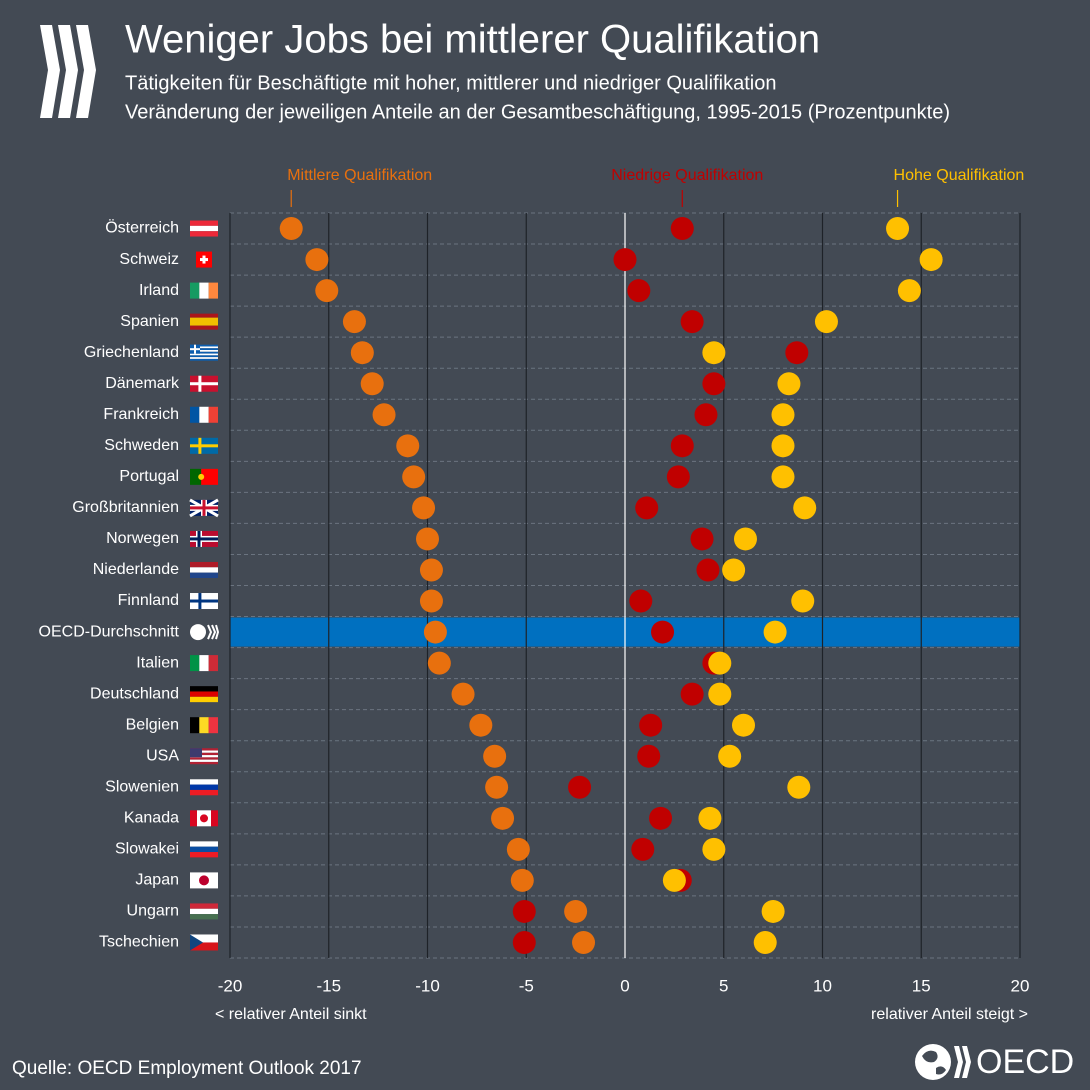 The image size is (1090, 1090). I want to click on oecd-logo: OECD, so click(994, 1062).